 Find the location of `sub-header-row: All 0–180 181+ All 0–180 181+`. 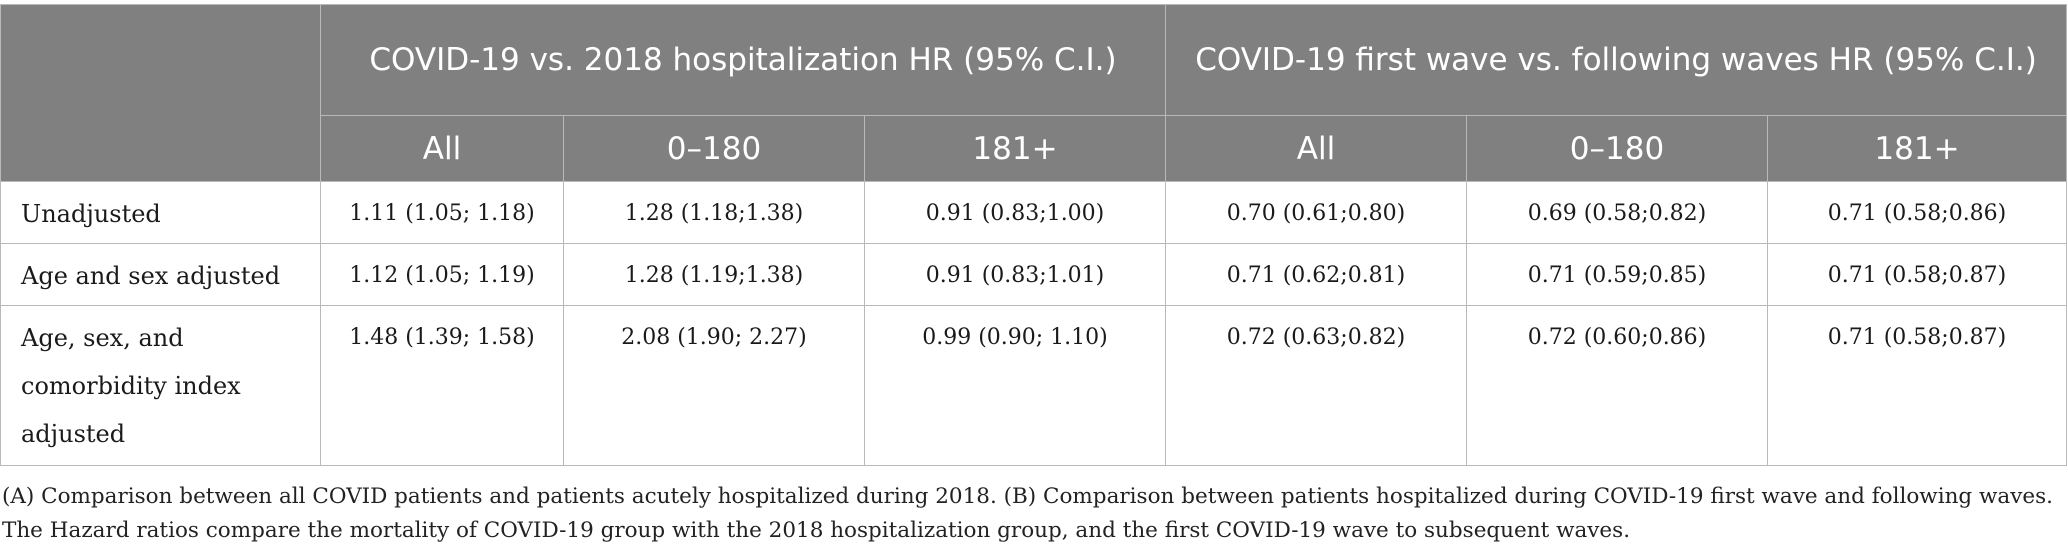

sub-header-row: All 0–180 181+ All 0–180 181+ is located at coordinates (1034, 148).